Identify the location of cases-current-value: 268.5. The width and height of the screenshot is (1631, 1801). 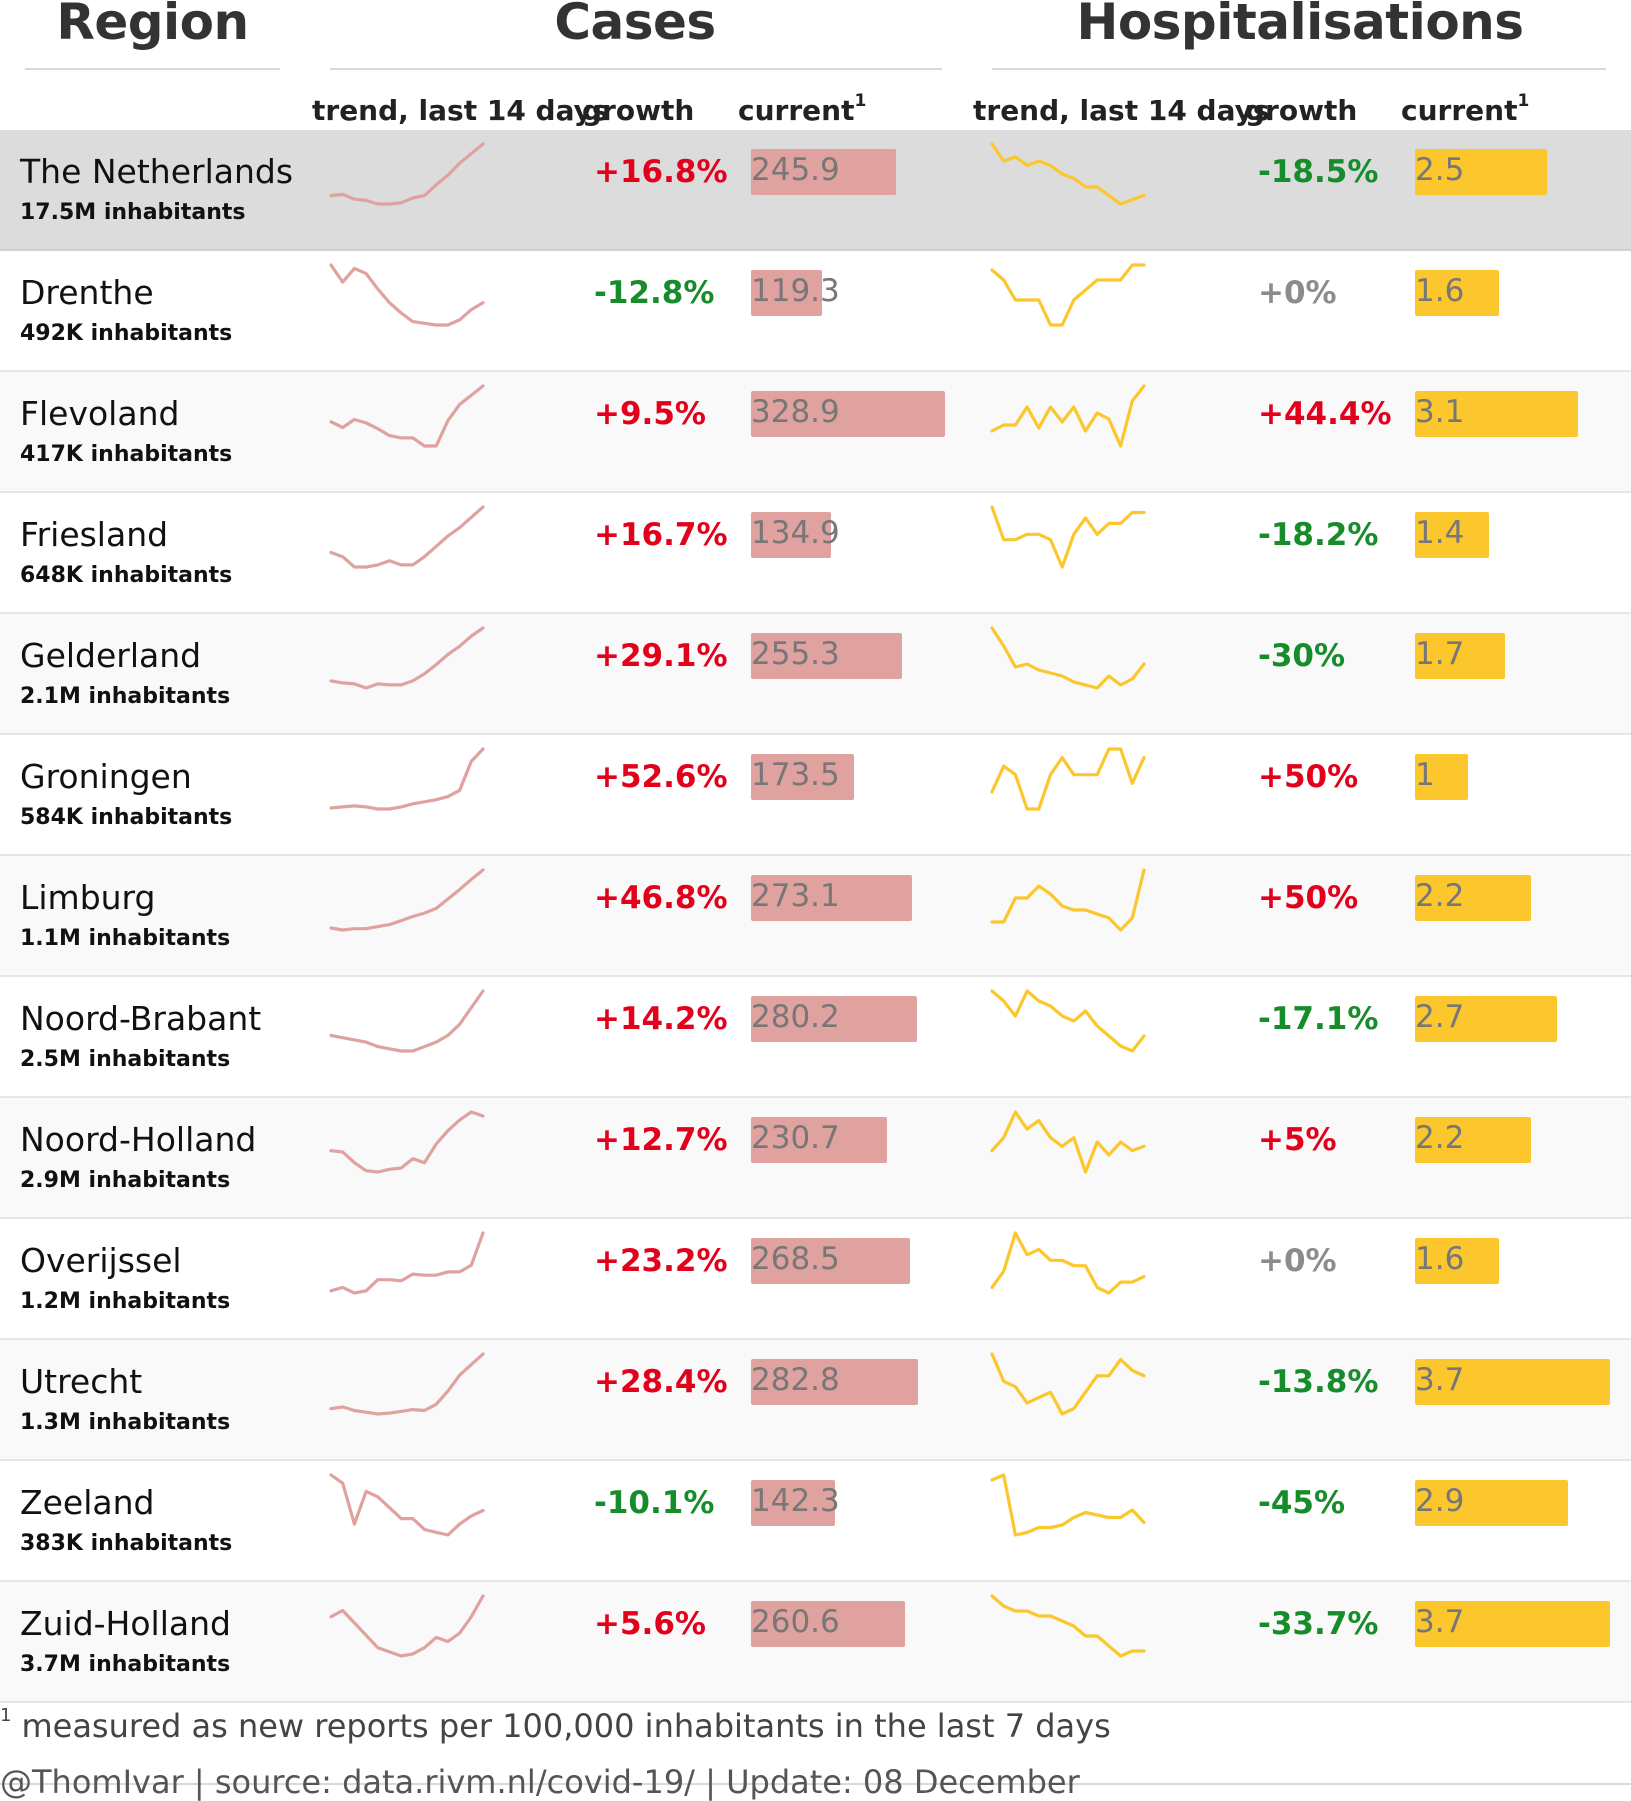
(795, 1259).